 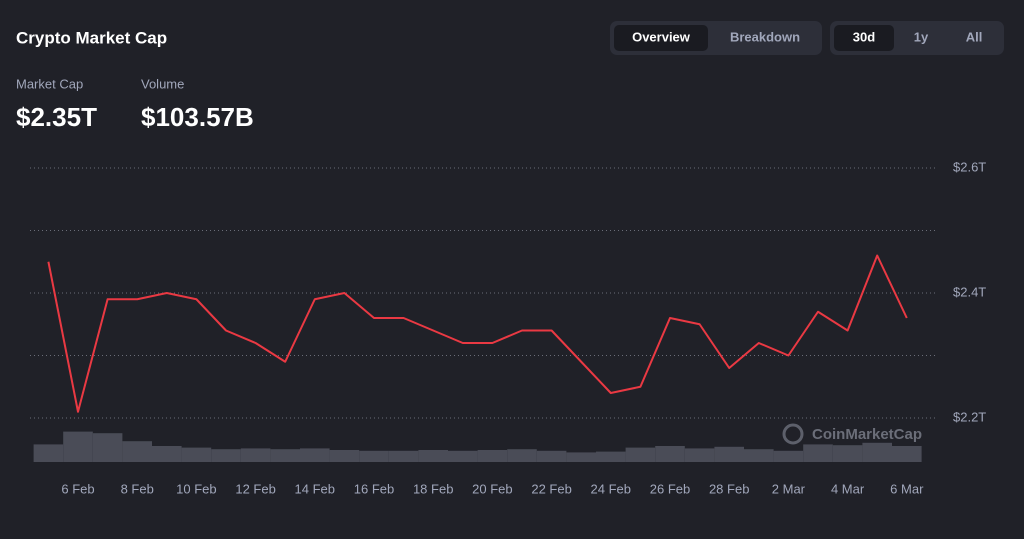 What do you see at coordinates (729, 488) in the screenshot?
I see `x-tick-label: 28 Feb` at bounding box center [729, 488].